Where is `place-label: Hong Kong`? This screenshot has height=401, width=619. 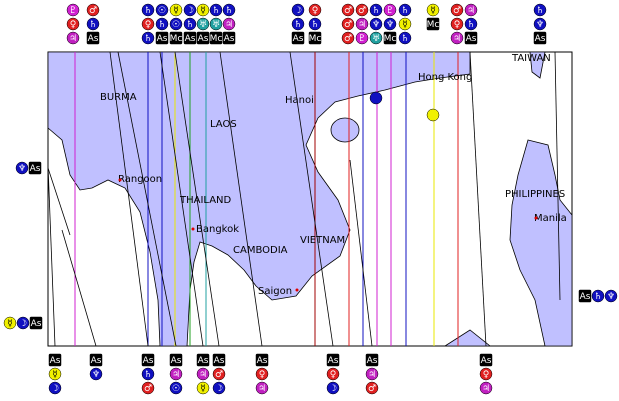 place-label: Hong Kong is located at coordinates (445, 77).